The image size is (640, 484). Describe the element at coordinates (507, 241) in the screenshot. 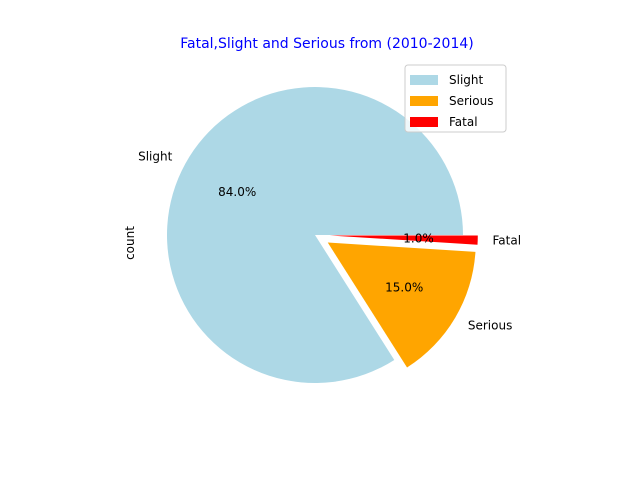

I see `slice-label-fatal: Fatal` at that location.